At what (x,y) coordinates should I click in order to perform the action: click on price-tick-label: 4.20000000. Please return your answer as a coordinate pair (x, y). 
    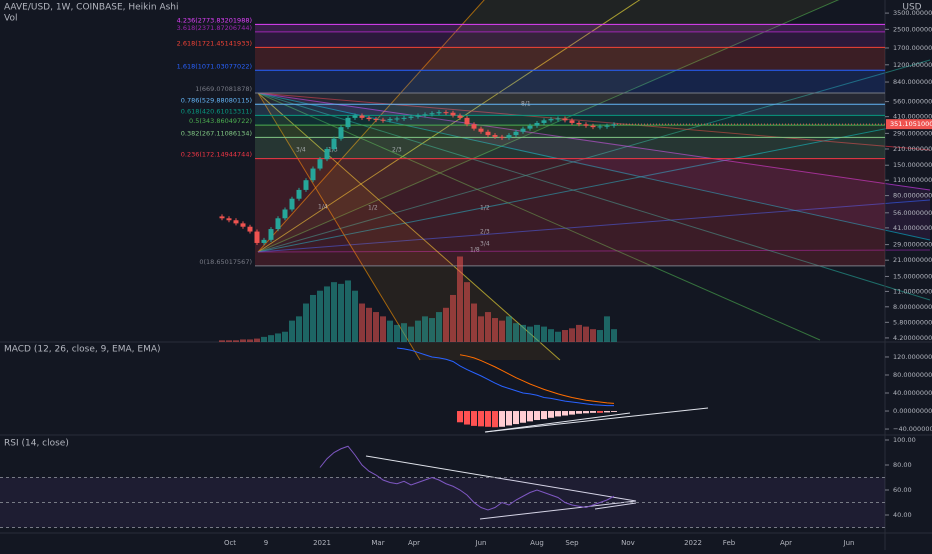
    Looking at the image, I should click on (912, 338).